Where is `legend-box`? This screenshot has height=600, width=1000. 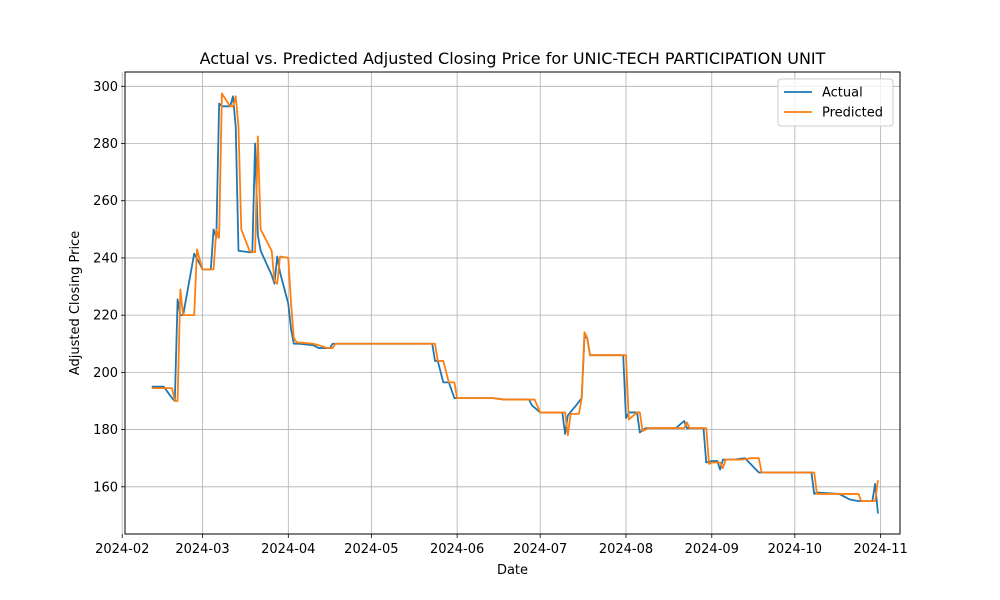
legend-box is located at coordinates (835, 102).